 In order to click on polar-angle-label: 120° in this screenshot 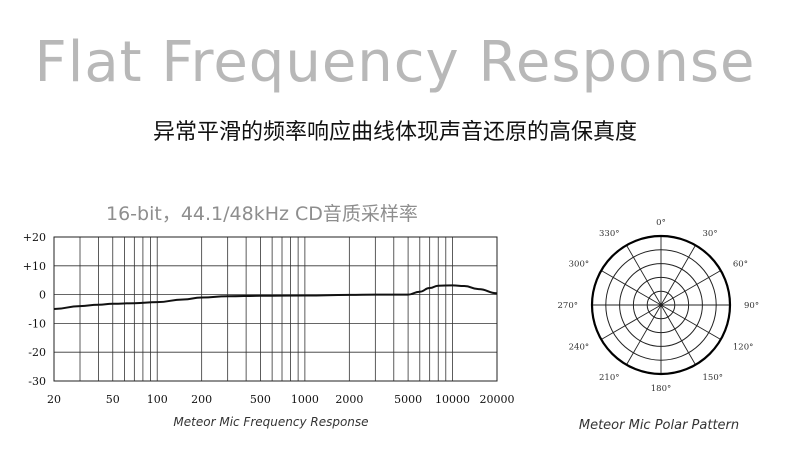, I will do `click(743, 348)`.